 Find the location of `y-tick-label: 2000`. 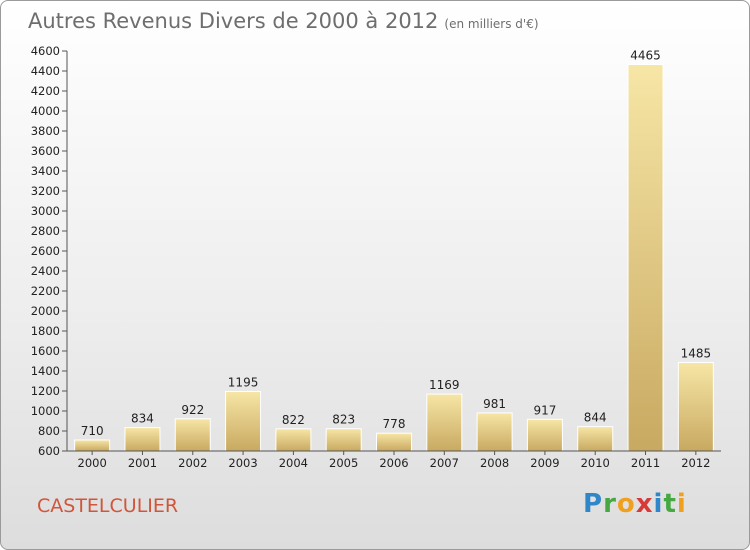

y-tick-label: 2000 is located at coordinates (45, 311).